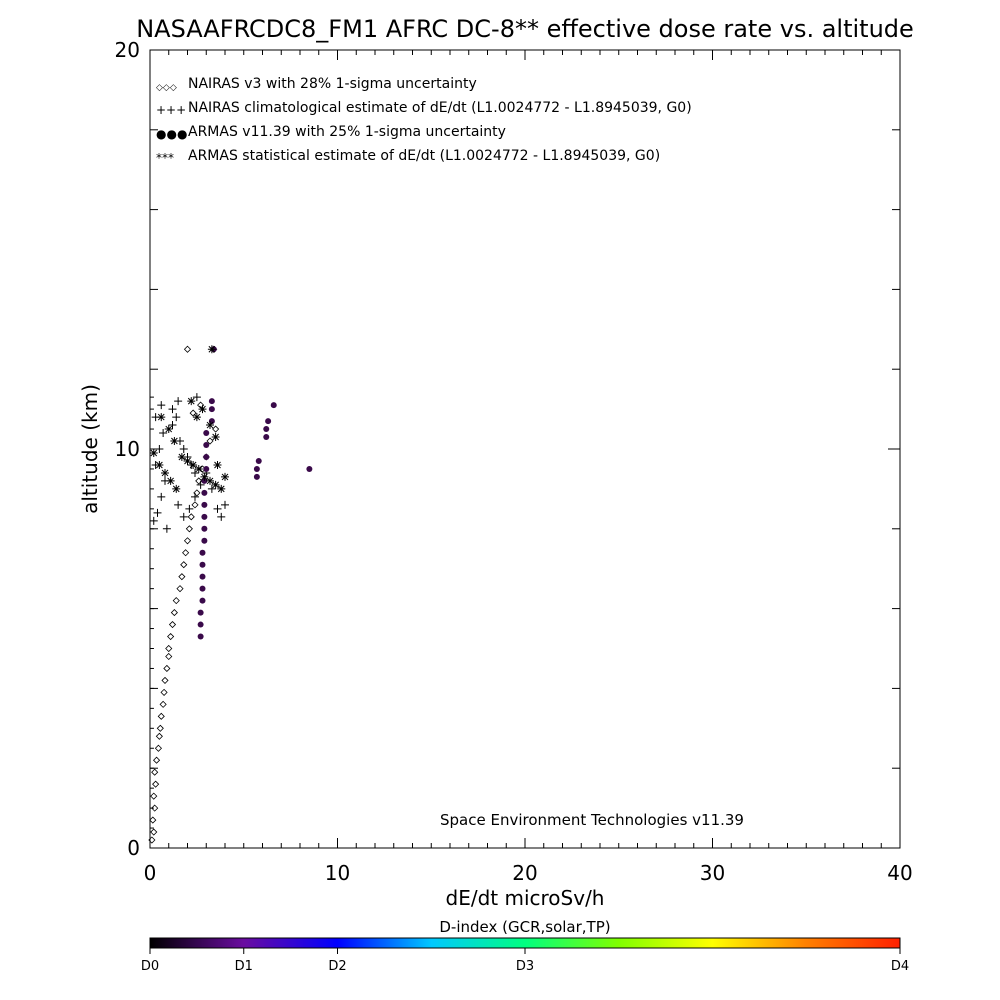 This screenshot has width=1000, height=1000. What do you see at coordinates (244, 966) in the screenshot?
I see `colorbar-tick-label: D1` at bounding box center [244, 966].